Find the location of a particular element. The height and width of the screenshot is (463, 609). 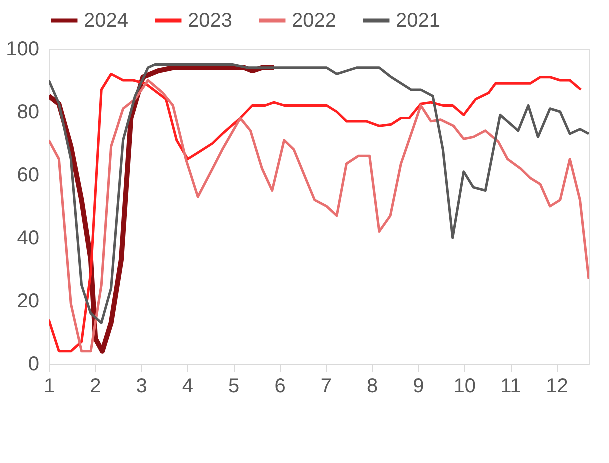

x-tick-label: 9 is located at coordinates (418, 387).